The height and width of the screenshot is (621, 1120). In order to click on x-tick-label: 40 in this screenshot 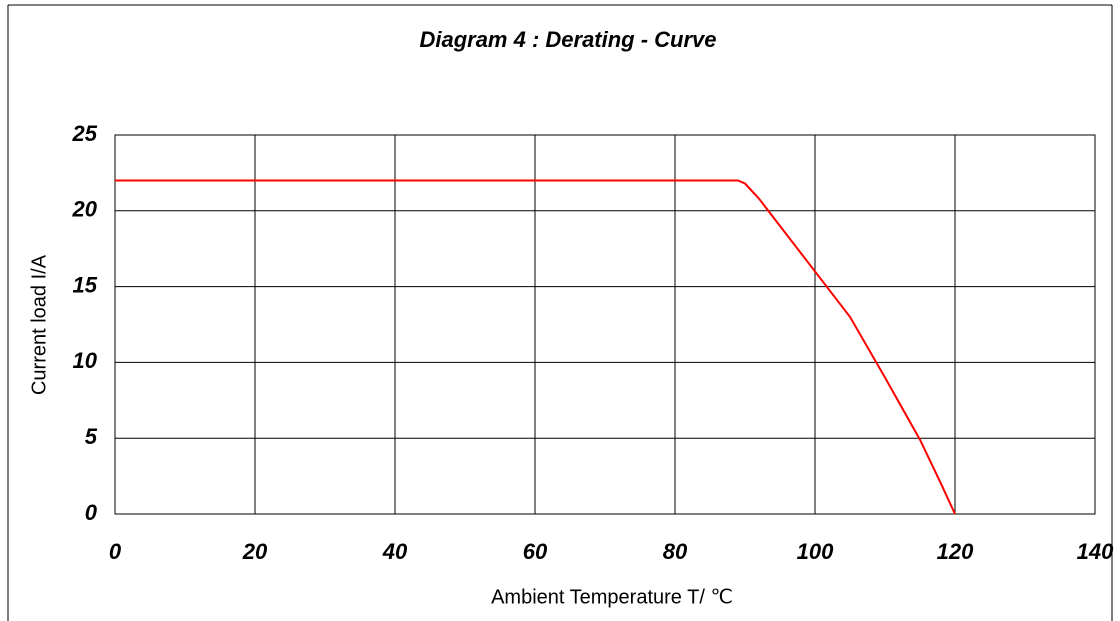, I will do `click(395, 551)`.